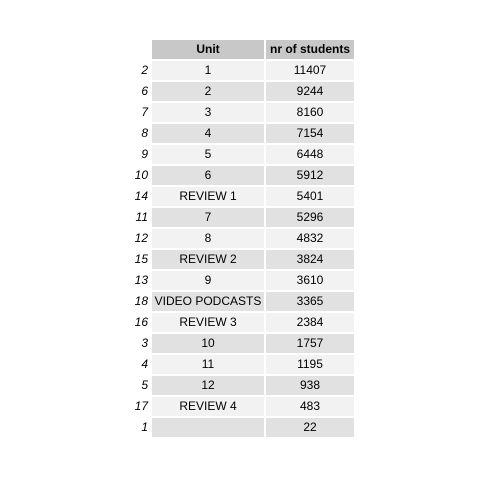 The height and width of the screenshot is (480, 480). What do you see at coordinates (208, 91) in the screenshot?
I see `unit-cell: 2` at bounding box center [208, 91].